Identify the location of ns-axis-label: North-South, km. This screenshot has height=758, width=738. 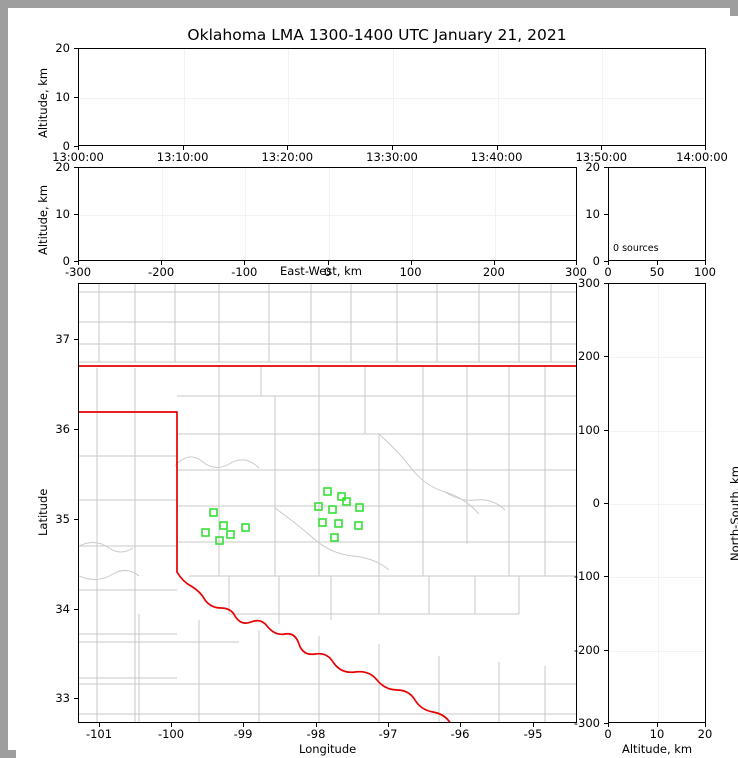
(733, 513).